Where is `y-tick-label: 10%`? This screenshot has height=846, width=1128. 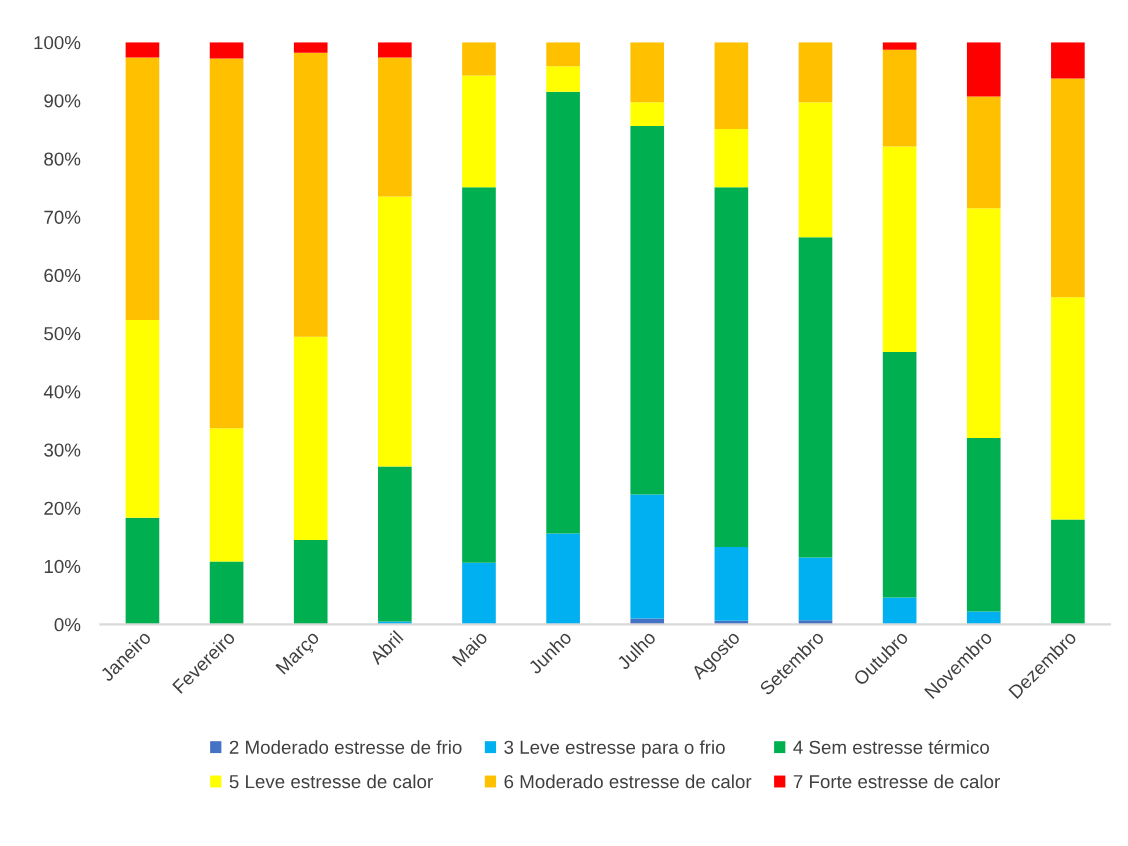 y-tick-label: 10% is located at coordinates (62, 566).